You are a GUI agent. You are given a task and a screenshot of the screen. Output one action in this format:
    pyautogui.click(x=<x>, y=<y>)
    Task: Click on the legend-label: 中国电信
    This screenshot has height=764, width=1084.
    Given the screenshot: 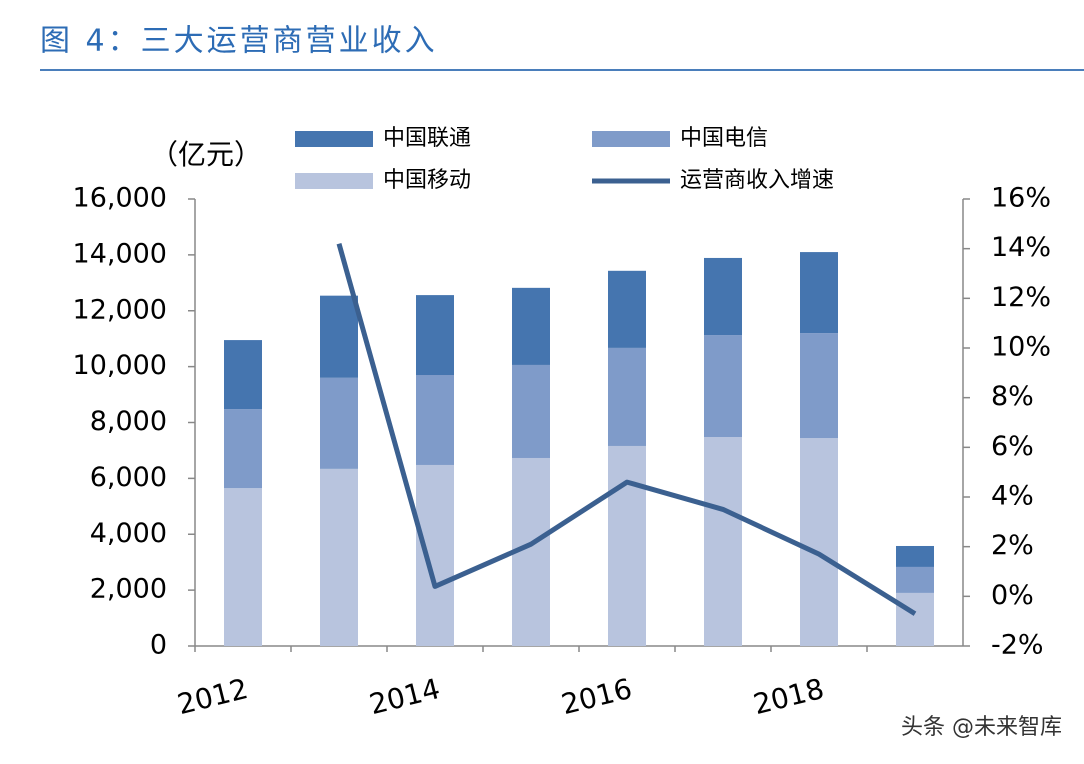 What is the action you would take?
    pyautogui.click(x=724, y=138)
    